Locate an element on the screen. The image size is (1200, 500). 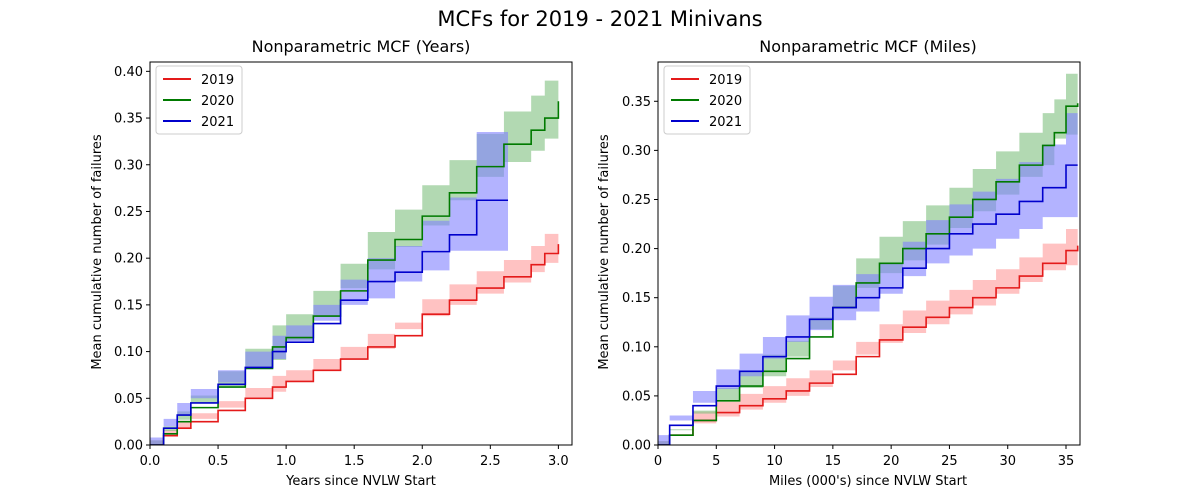
series-line-2021 is located at coordinates (329, 322).